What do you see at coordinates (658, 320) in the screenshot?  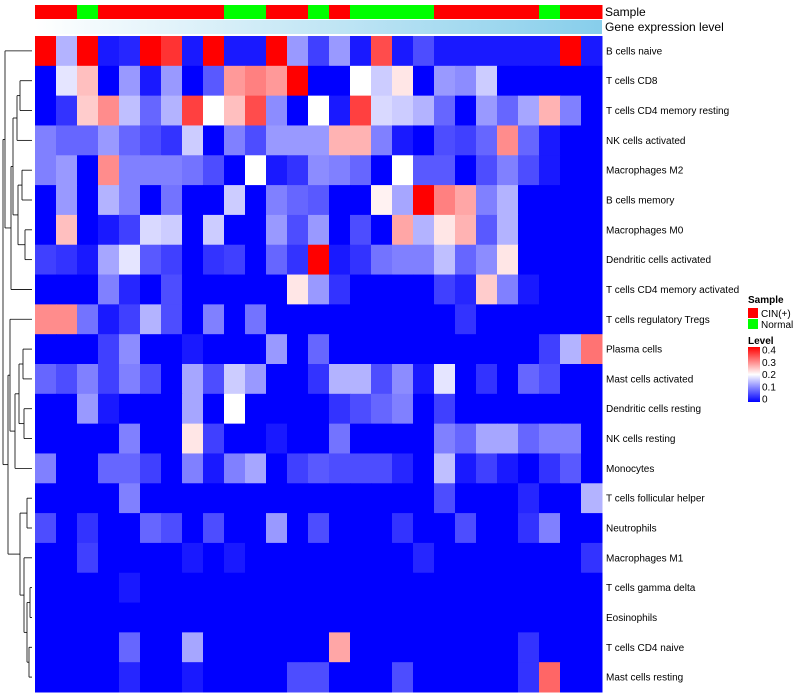 I see `row-label: T cells regulatory Tregs` at bounding box center [658, 320].